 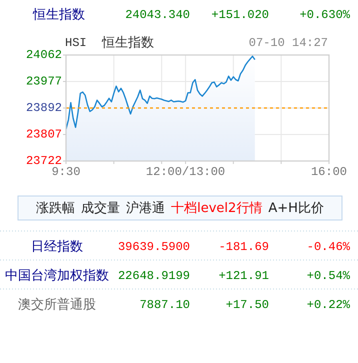 I want to click on text: 24043.340, so click(x=157, y=15).